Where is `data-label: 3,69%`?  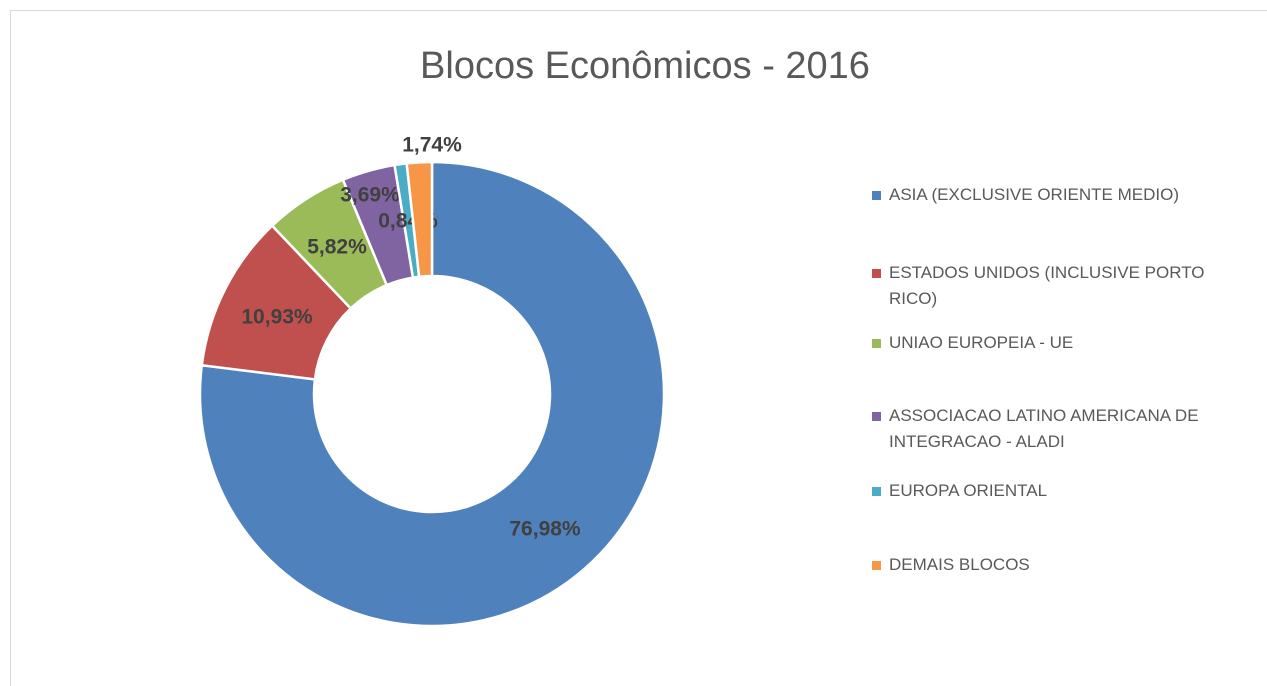
data-label: 3,69% is located at coordinates (370, 195).